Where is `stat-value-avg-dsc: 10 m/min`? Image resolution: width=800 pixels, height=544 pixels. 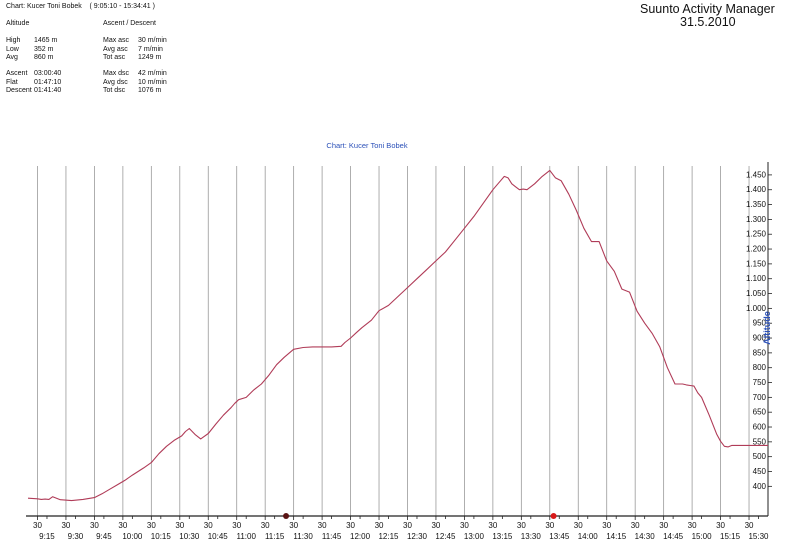 stat-value-avg-dsc: 10 m/min is located at coordinates (152, 82).